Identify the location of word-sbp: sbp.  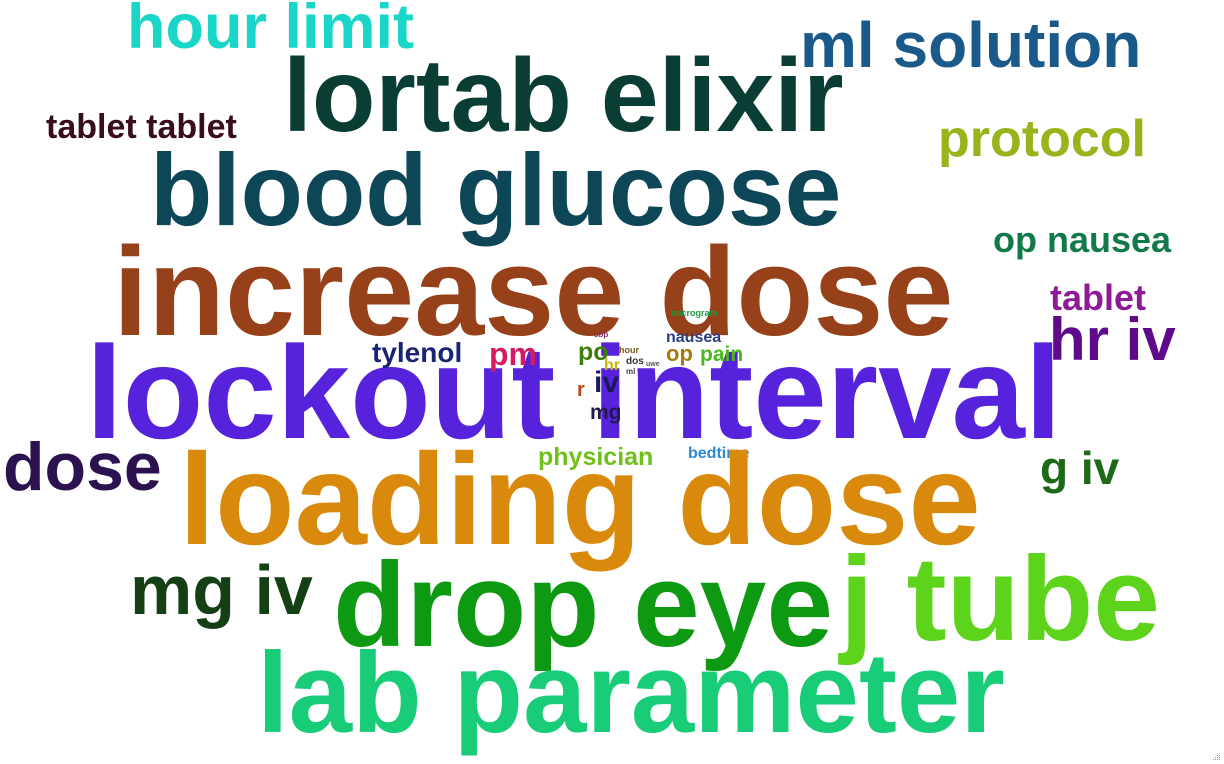
(601, 334).